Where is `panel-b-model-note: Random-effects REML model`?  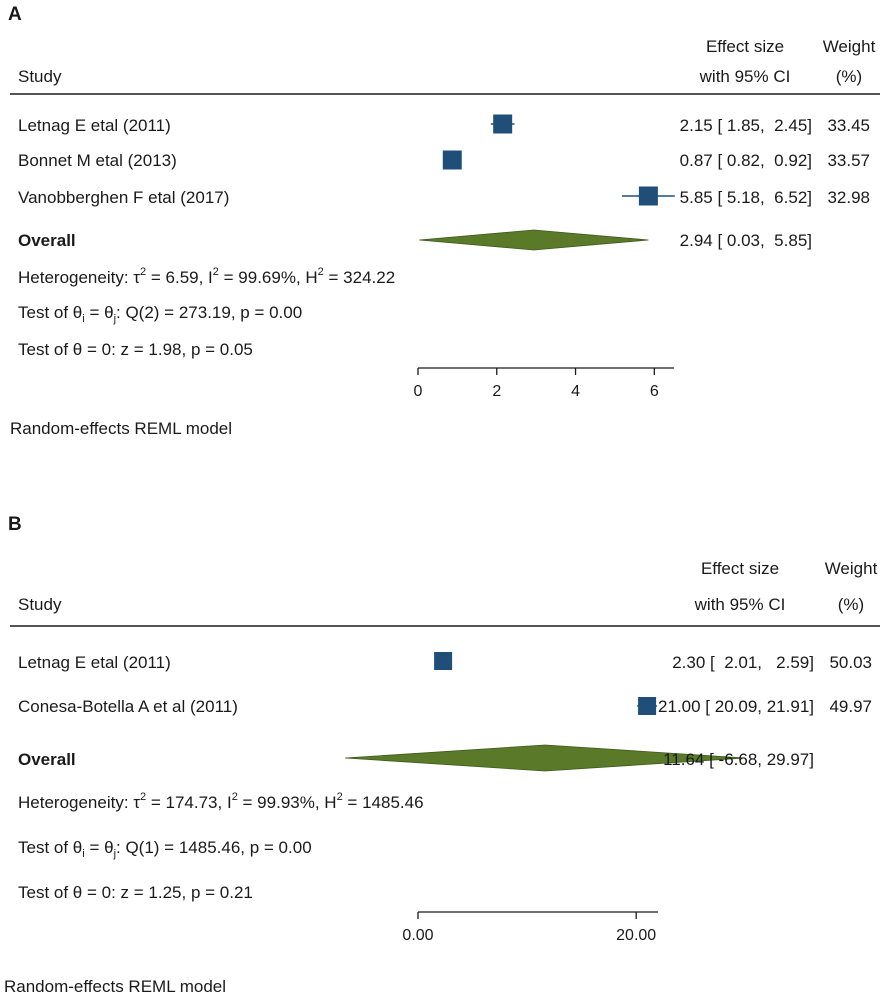
panel-b-model-note: Random-effects REML model is located at coordinates (115, 986).